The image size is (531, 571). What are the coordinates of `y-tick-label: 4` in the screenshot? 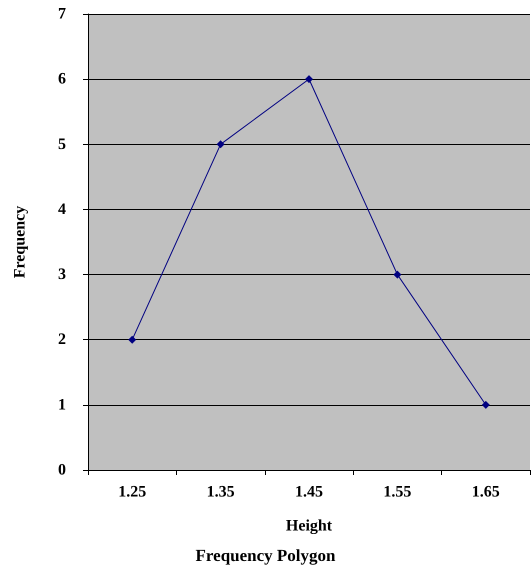 It's located at (62, 209).